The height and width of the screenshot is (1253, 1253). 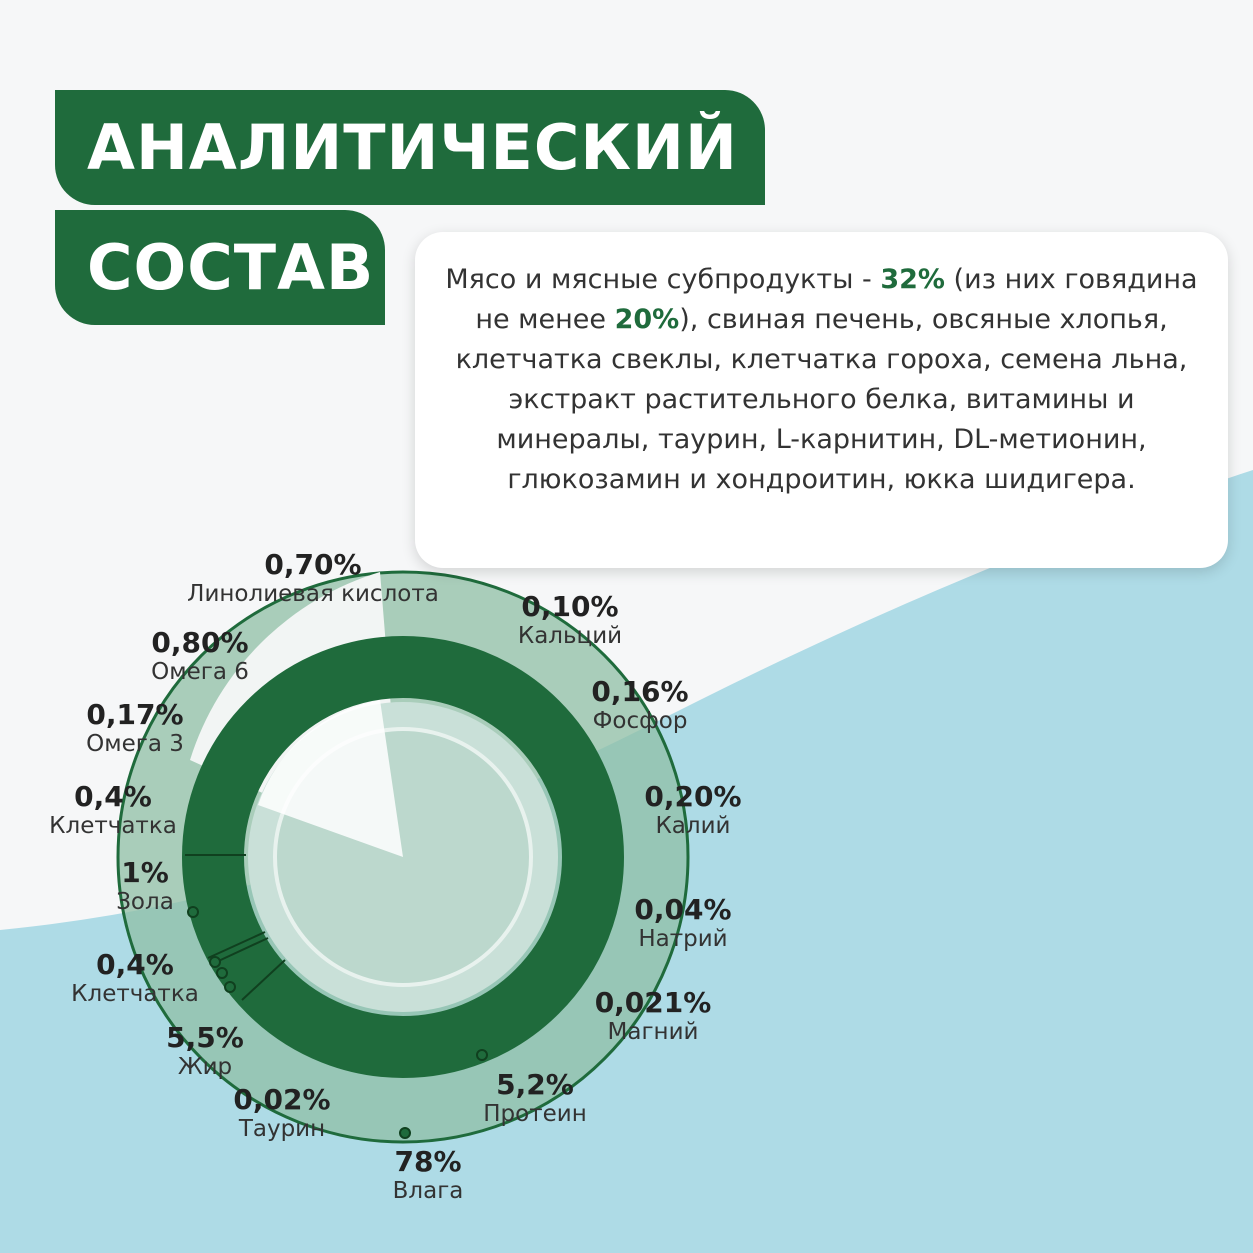 I want to click on nutrient-value: 78%, so click(x=428, y=1161).